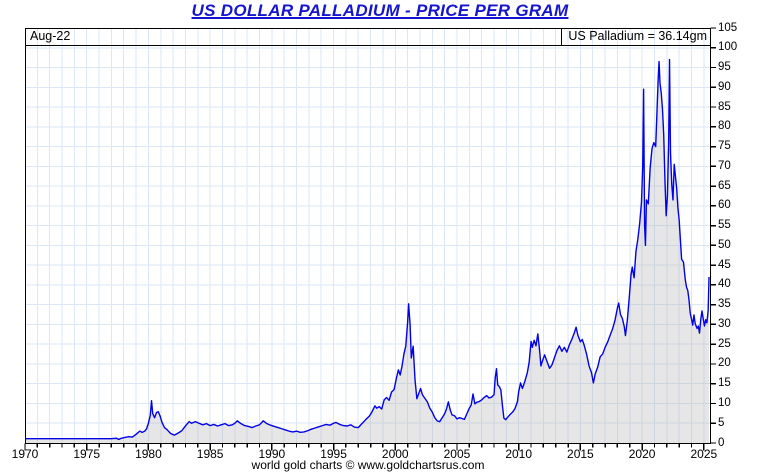 This screenshot has width=760, height=475. What do you see at coordinates (724, 185) in the screenshot?
I see `y-tick-label: 65` at bounding box center [724, 185].